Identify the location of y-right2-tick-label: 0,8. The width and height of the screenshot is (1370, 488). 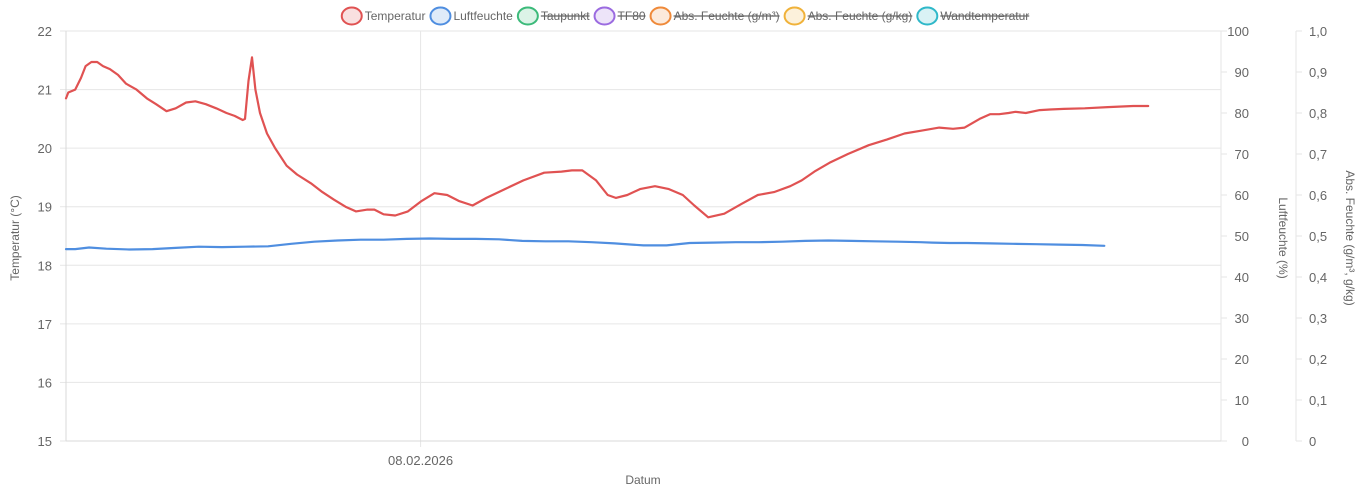
(1318, 113).